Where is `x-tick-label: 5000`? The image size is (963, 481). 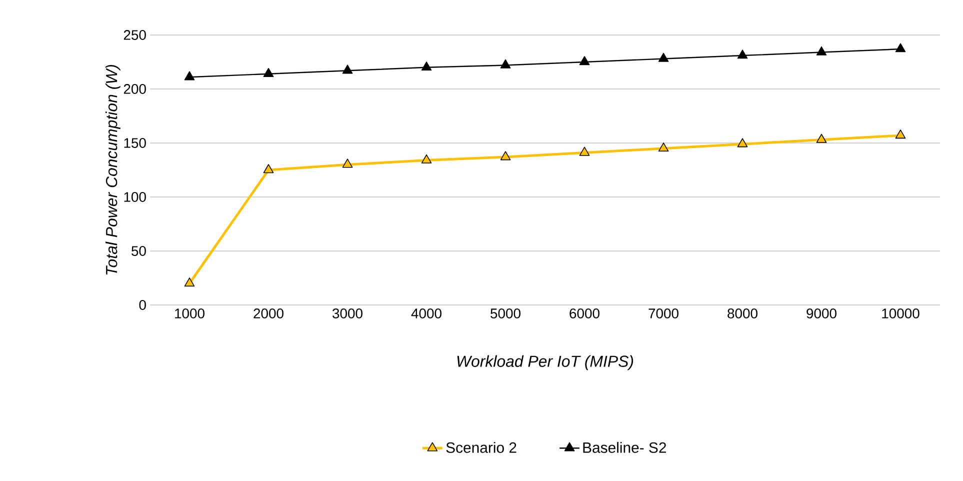
x-tick-label: 5000 is located at coordinates (505, 313).